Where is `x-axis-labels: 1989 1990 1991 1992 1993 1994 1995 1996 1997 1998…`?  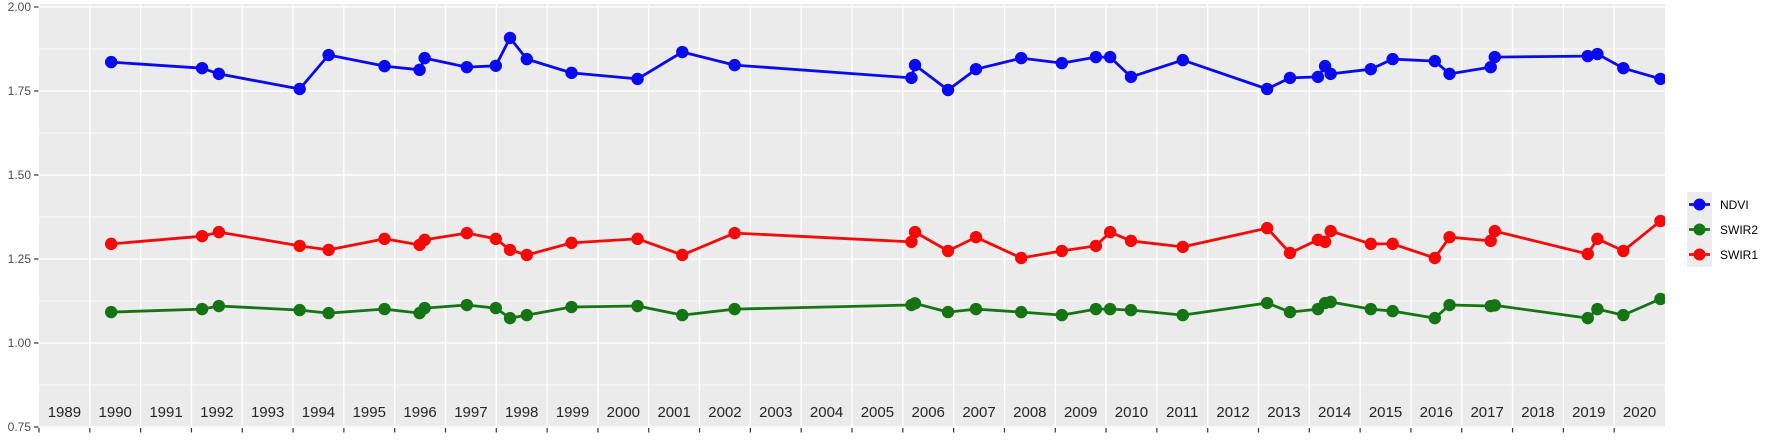 x-axis-labels: 1989 1990 1991 1992 1993 1994 1995 1996 1997 1998… is located at coordinates (852, 412).